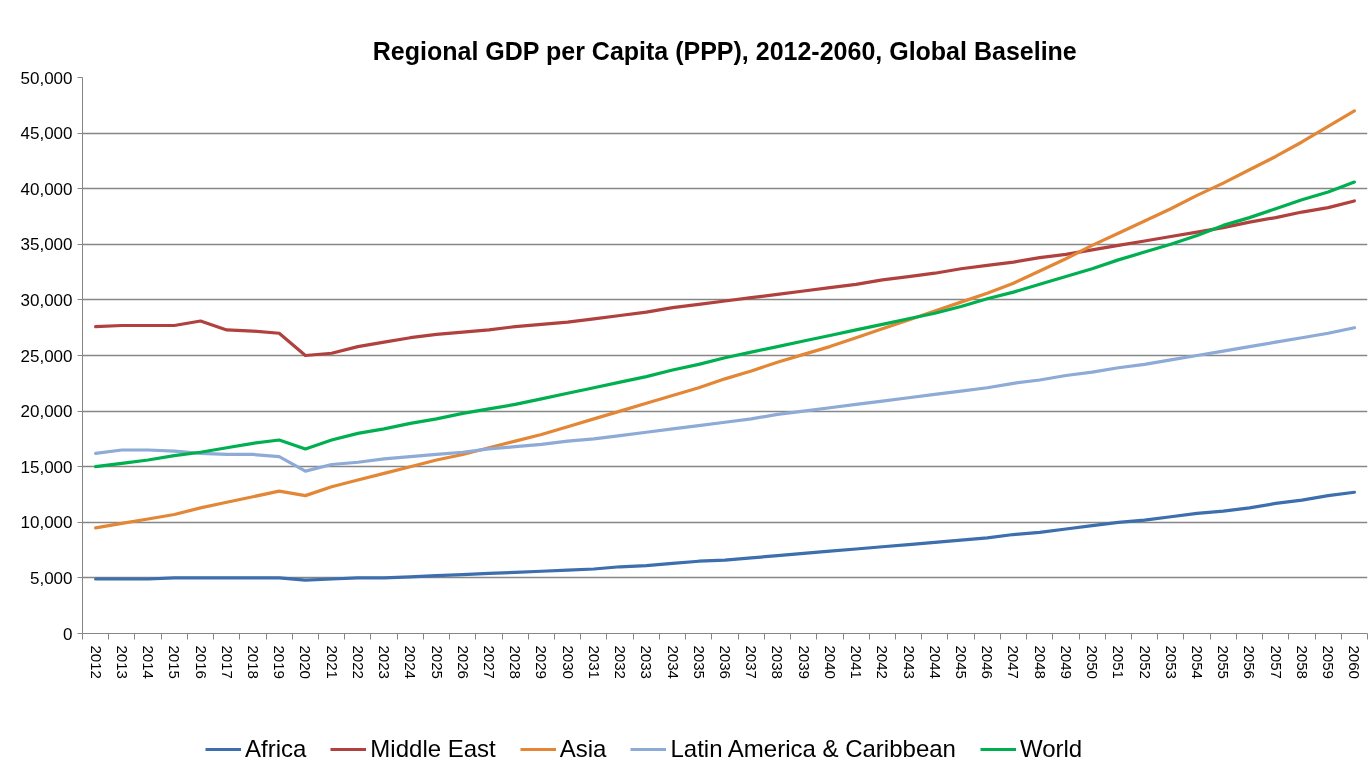  I want to click on x-tick-label: 2047, so click(1014, 662).